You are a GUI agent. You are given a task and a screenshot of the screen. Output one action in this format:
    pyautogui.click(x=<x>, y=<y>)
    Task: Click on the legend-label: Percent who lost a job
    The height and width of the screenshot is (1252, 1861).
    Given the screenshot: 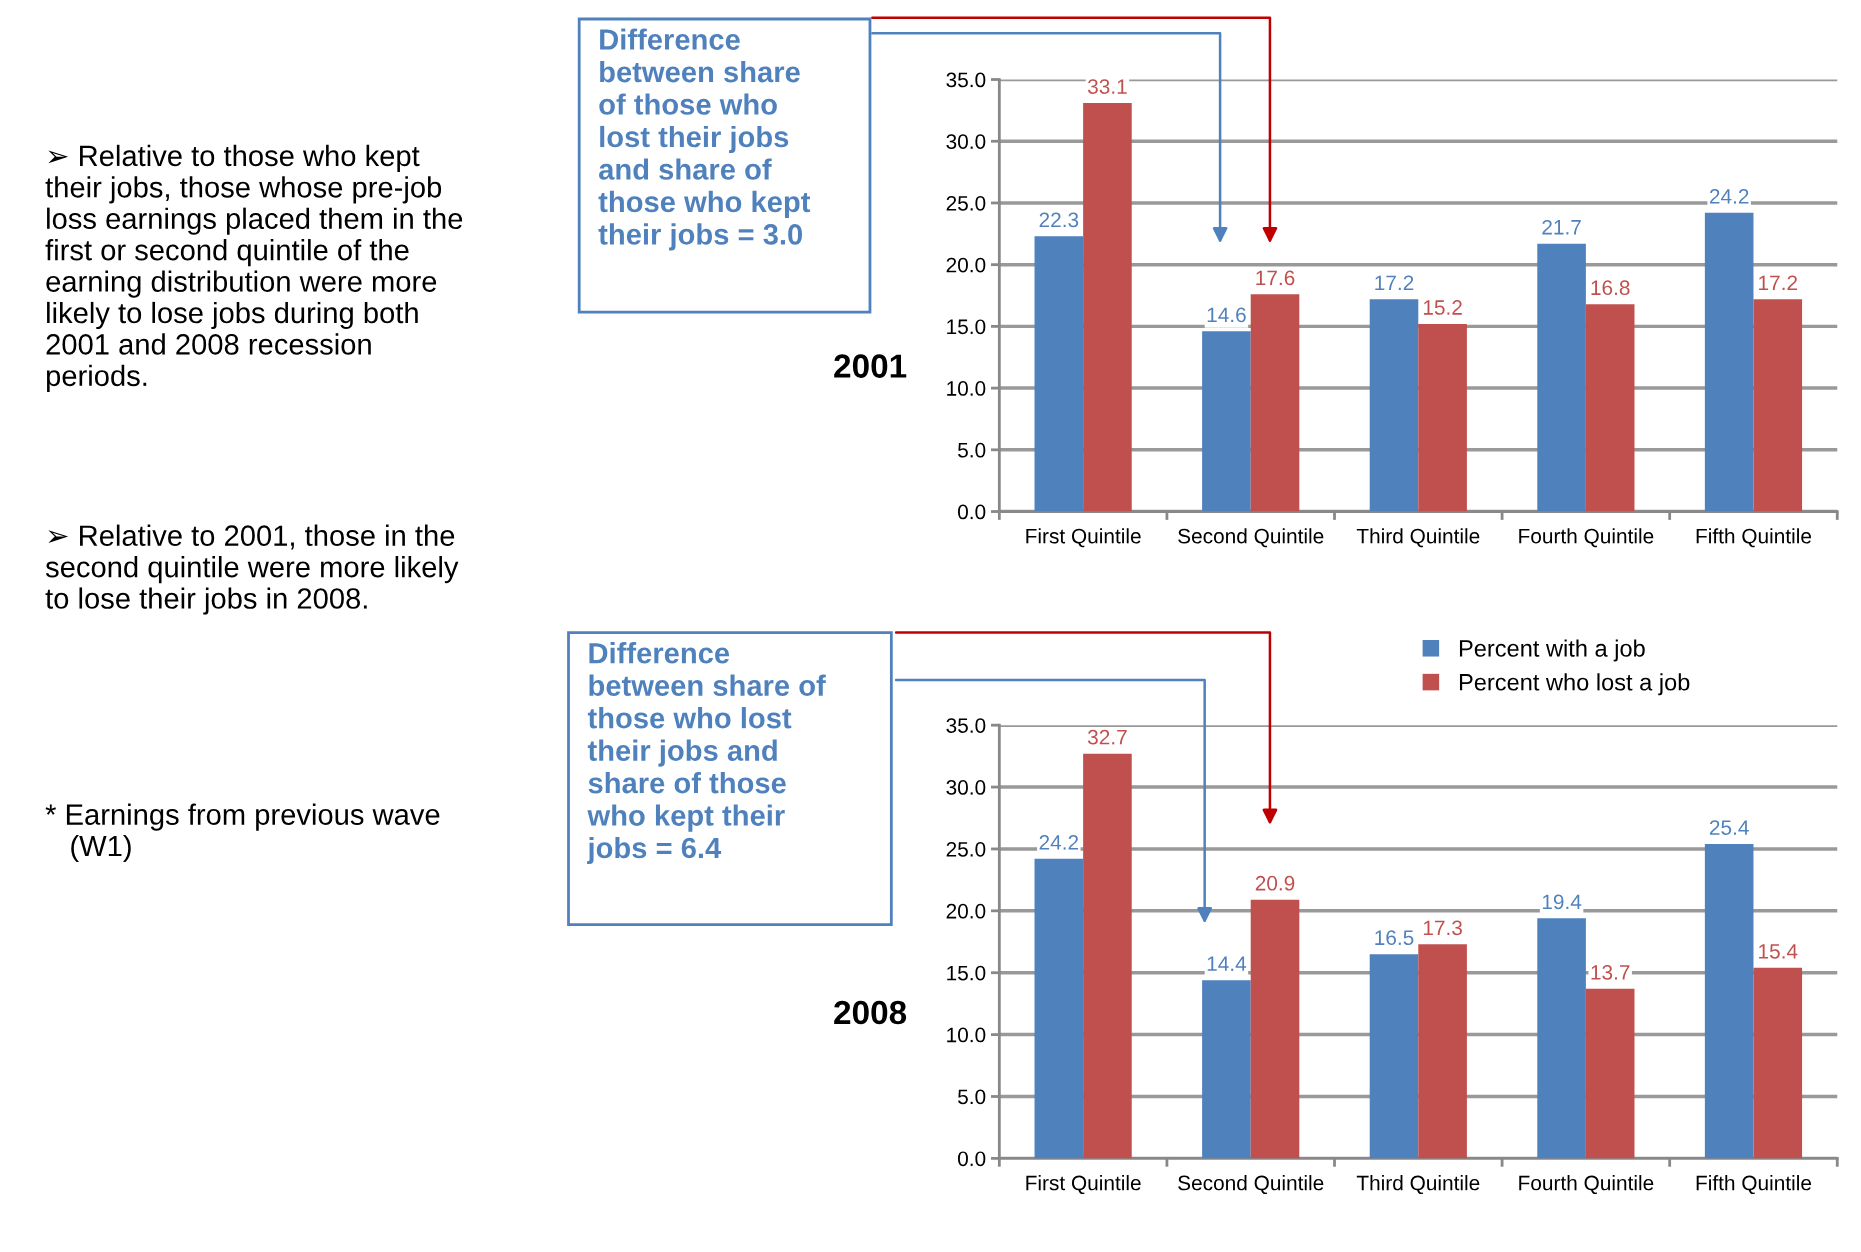 What is the action you would take?
    pyautogui.click(x=1574, y=684)
    